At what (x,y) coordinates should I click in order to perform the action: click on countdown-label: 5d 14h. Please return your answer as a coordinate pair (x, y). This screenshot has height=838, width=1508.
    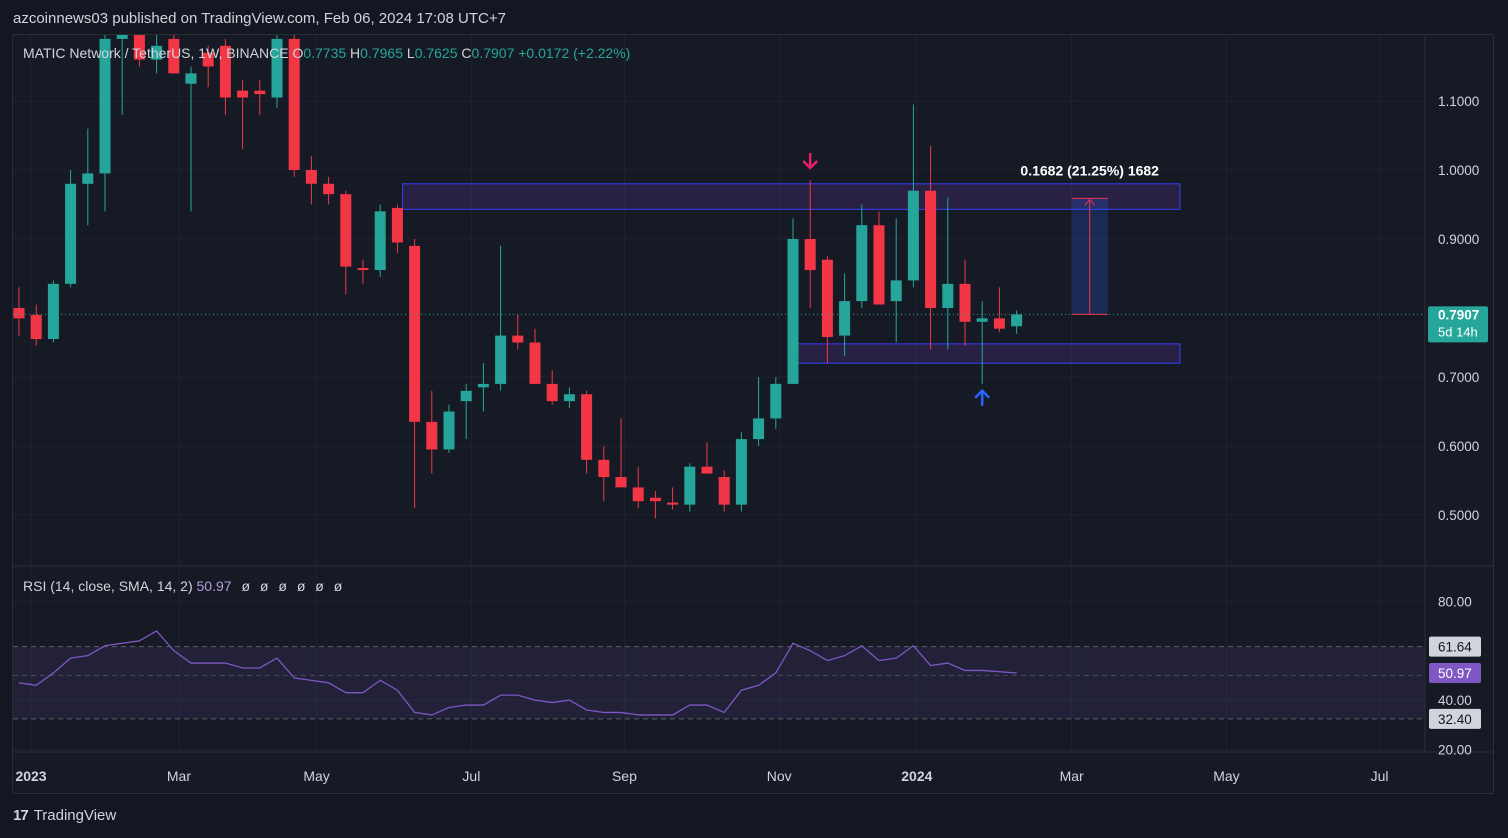
    Looking at the image, I should click on (1458, 331).